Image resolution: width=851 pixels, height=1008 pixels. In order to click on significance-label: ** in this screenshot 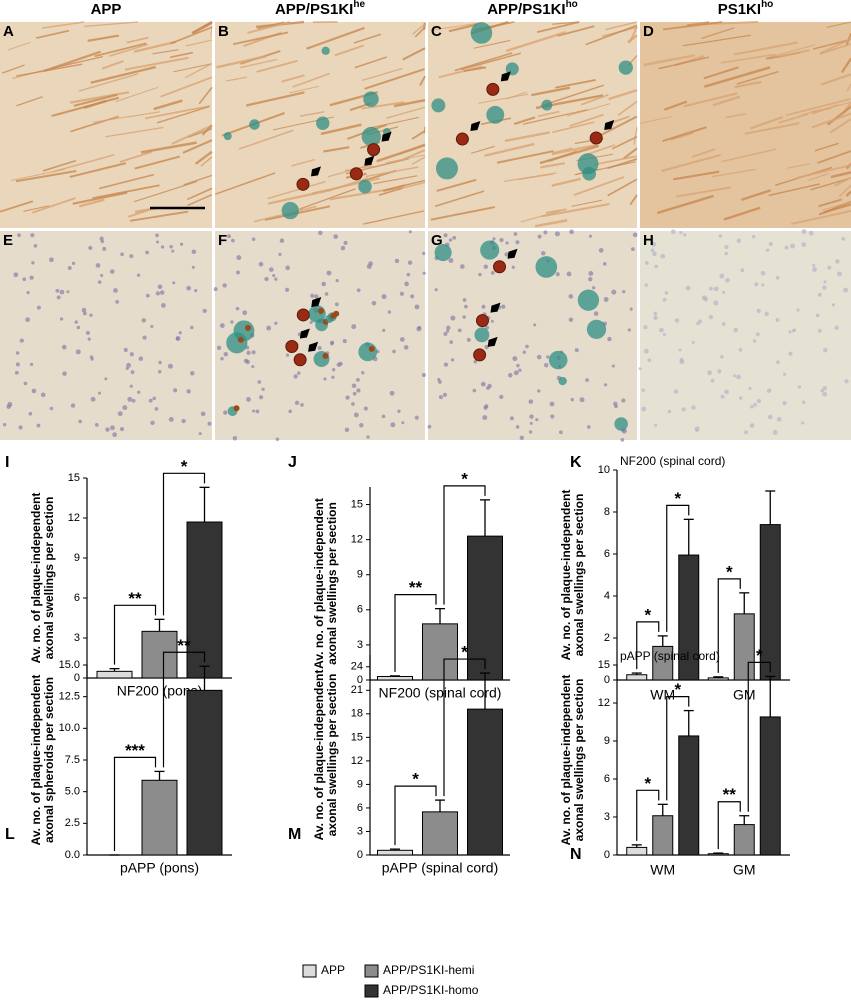, I will do `click(135, 598)`.